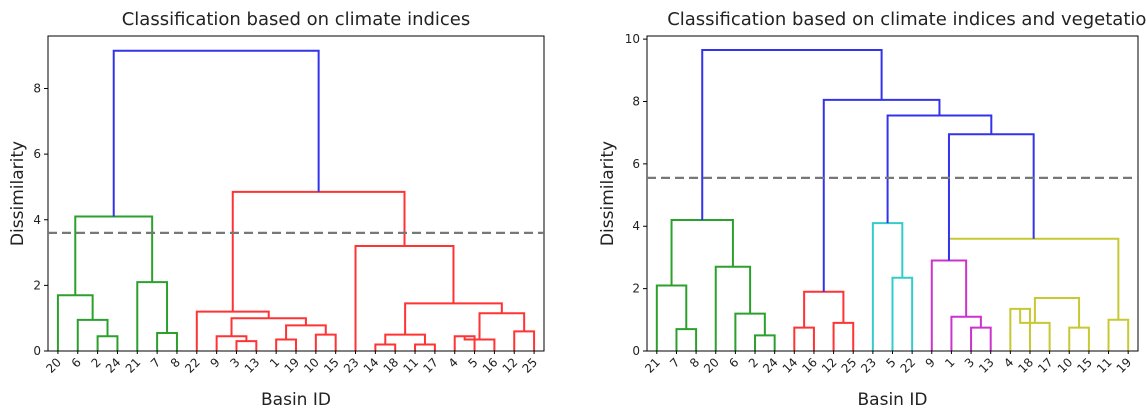 The image size is (1146, 417). I want to click on chart-title: Classification based on climate indices, so click(296, 19).